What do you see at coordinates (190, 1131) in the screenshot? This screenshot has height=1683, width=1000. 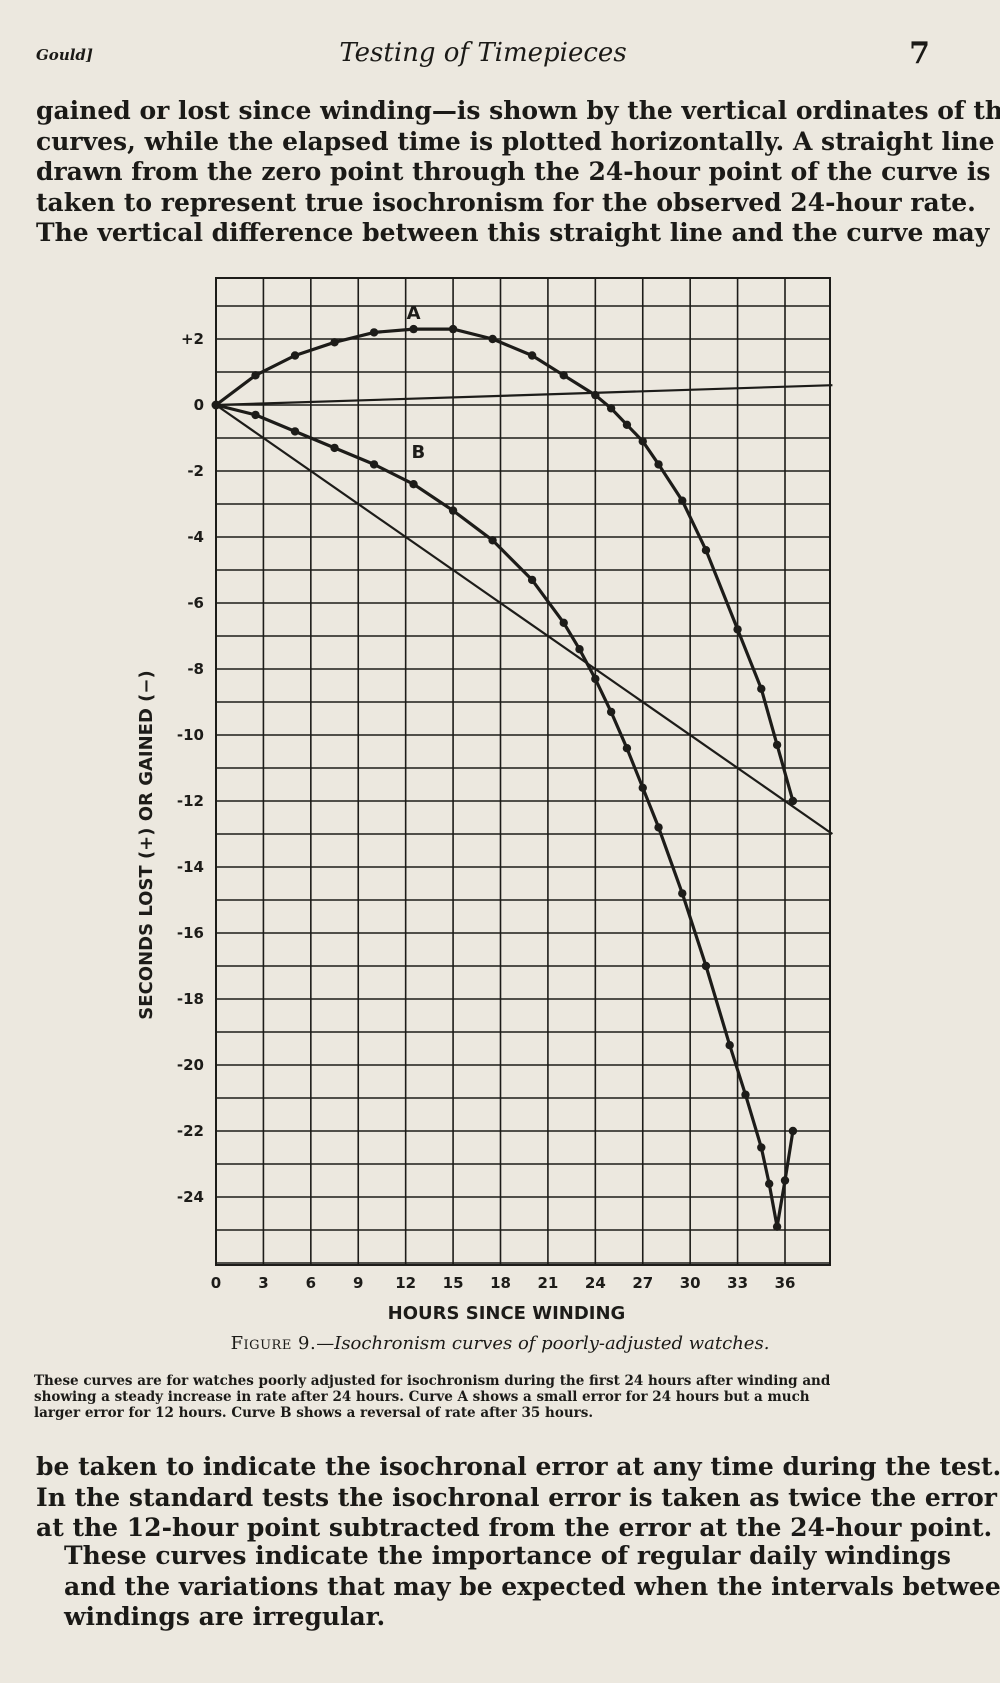 I see `y-tick-label: -22` at bounding box center [190, 1131].